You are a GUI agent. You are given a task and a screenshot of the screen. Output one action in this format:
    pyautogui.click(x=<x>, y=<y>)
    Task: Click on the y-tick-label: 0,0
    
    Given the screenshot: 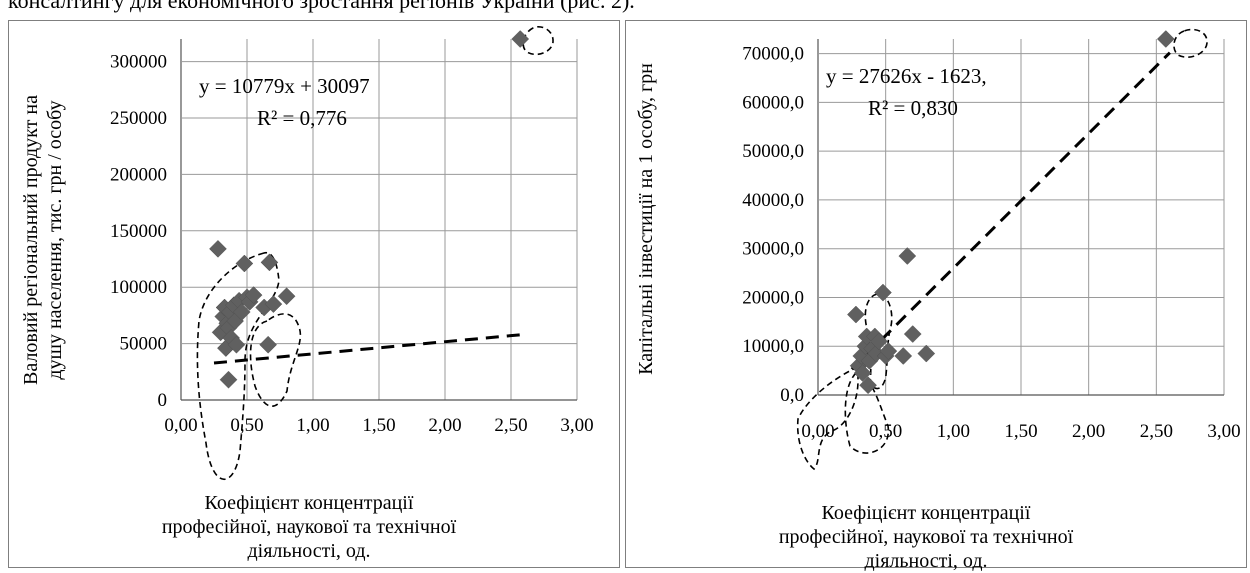 What is the action you would take?
    pyautogui.click(x=792, y=395)
    